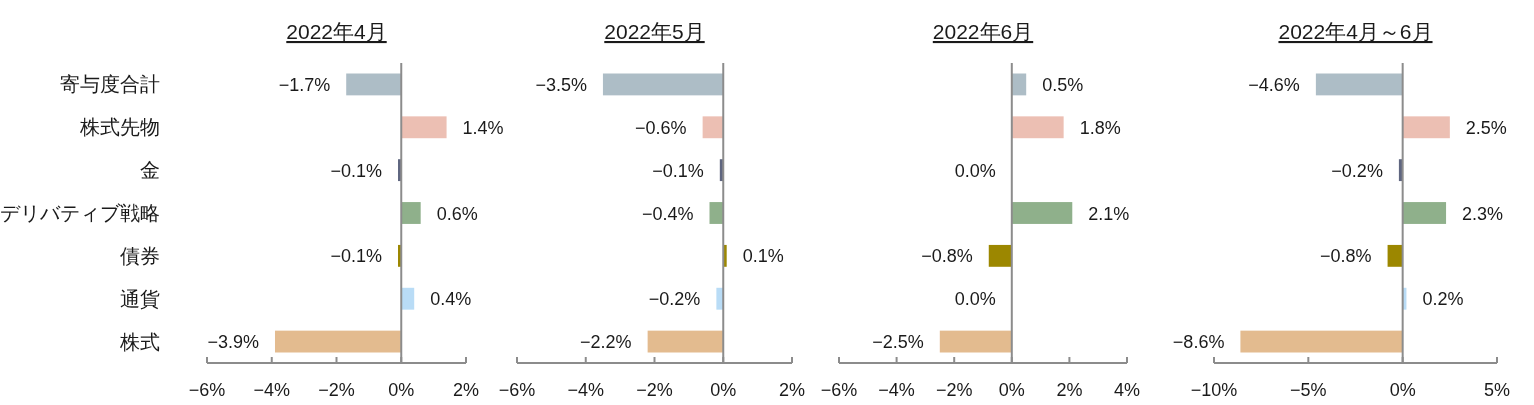 The image size is (1534, 405). What do you see at coordinates (661, 127) in the screenshot?
I see `data-label: −0.6%` at bounding box center [661, 127].